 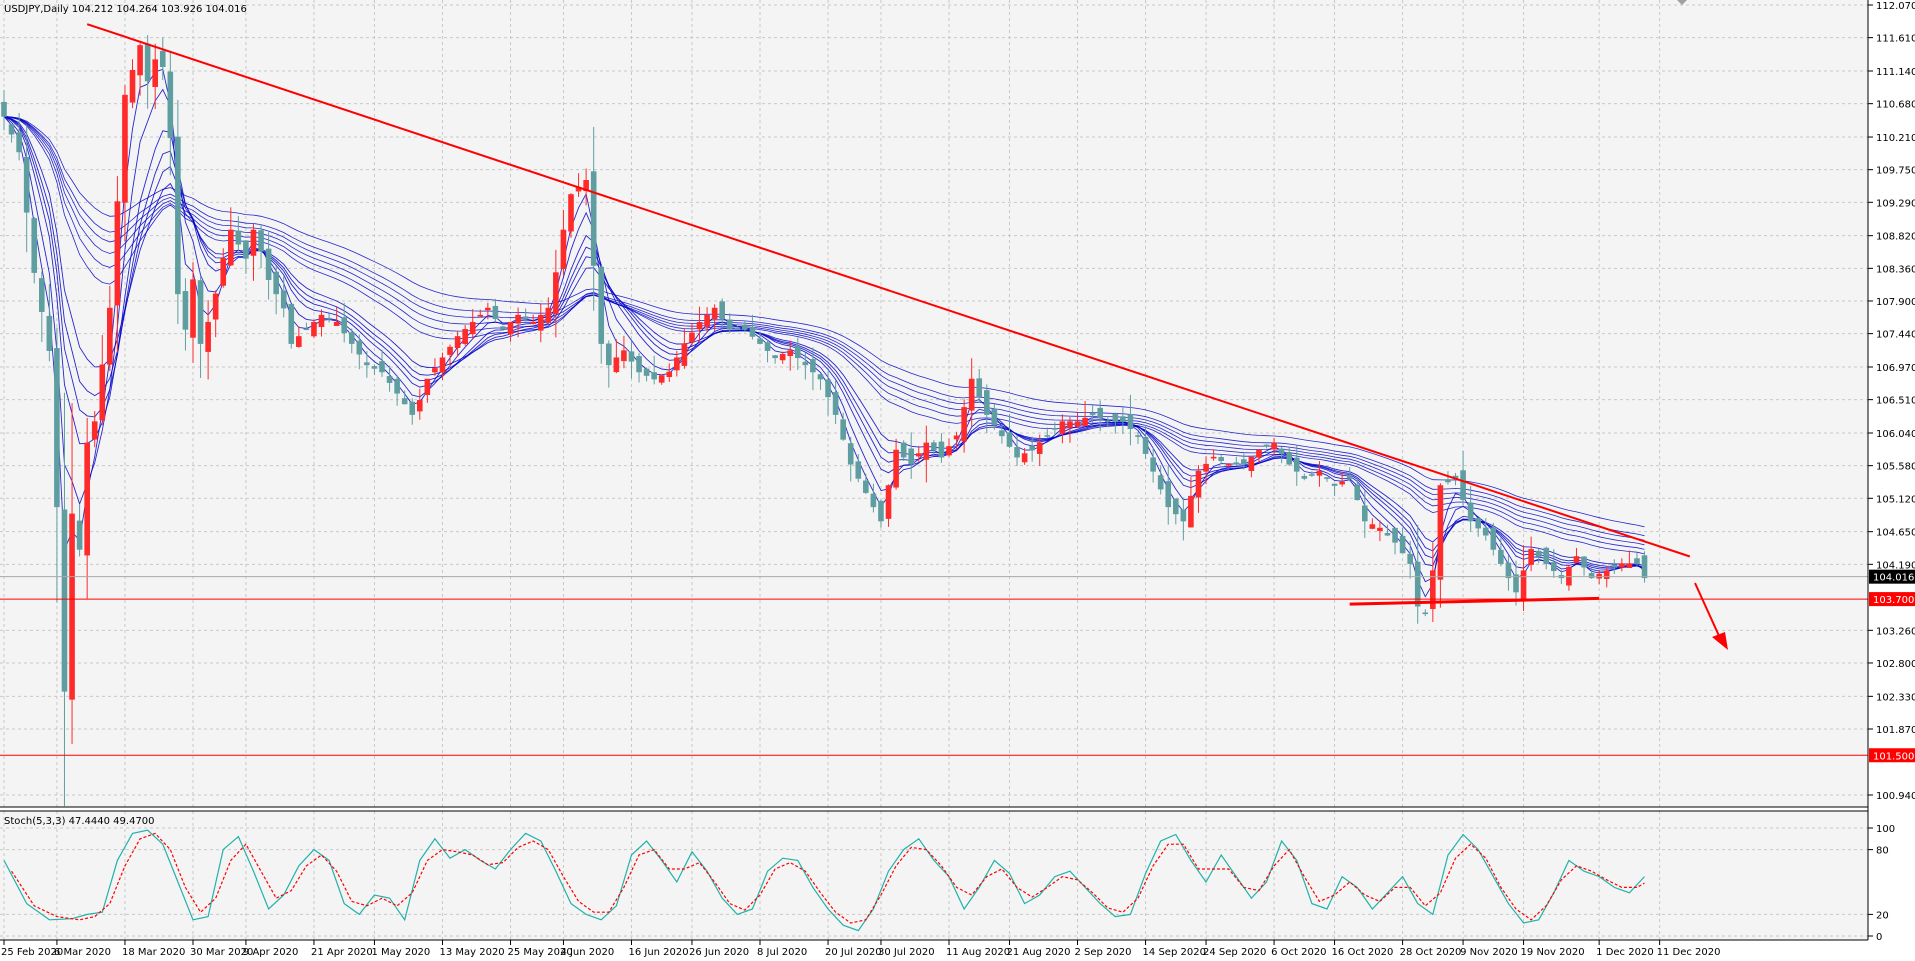 I want to click on stoch-tick-label: 80, so click(x=1882, y=851).